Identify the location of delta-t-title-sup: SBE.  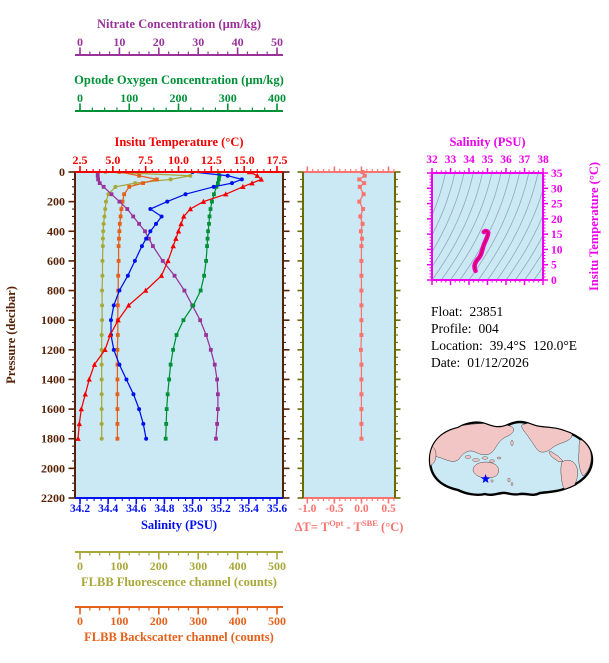
(369, 523).